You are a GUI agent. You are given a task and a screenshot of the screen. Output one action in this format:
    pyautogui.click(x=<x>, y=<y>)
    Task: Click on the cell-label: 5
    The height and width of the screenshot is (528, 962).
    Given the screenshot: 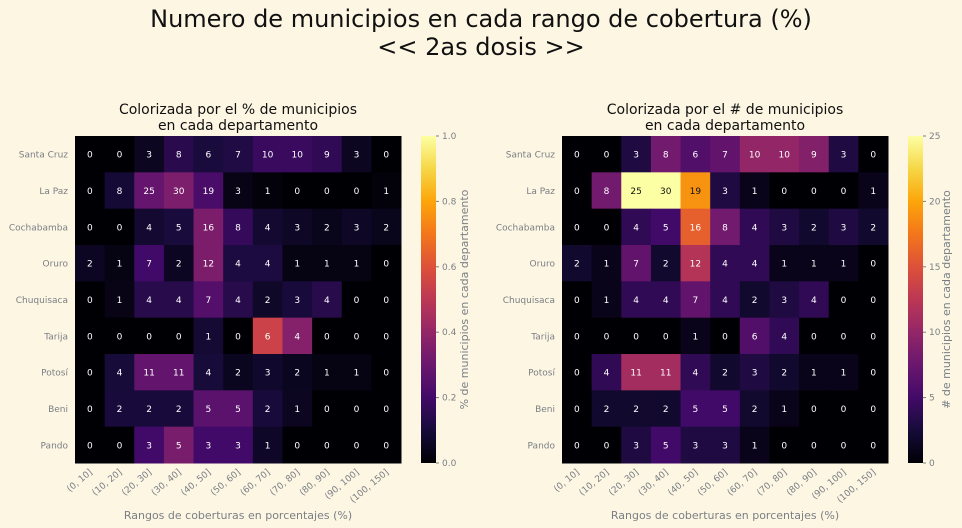 What is the action you would take?
    pyautogui.click(x=695, y=410)
    